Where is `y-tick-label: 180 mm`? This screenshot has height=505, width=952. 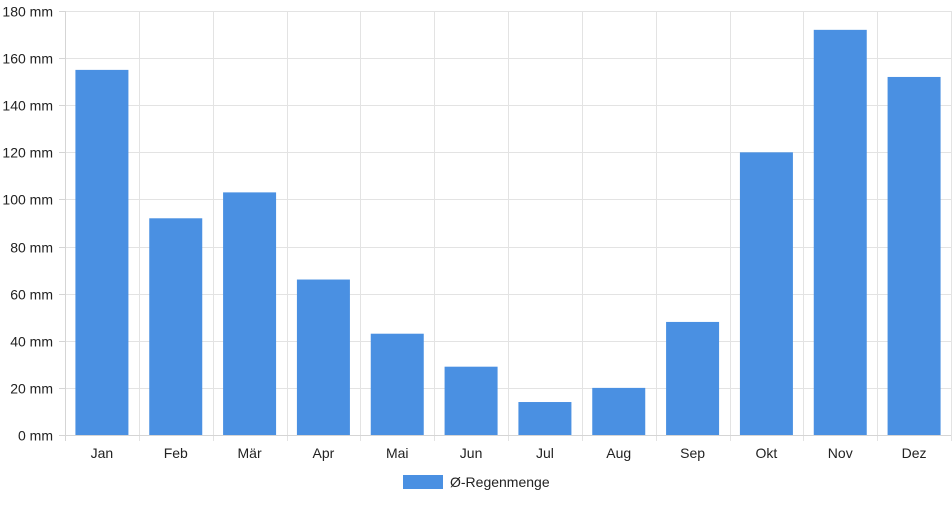
y-tick-label: 180 mm is located at coordinates (27, 12).